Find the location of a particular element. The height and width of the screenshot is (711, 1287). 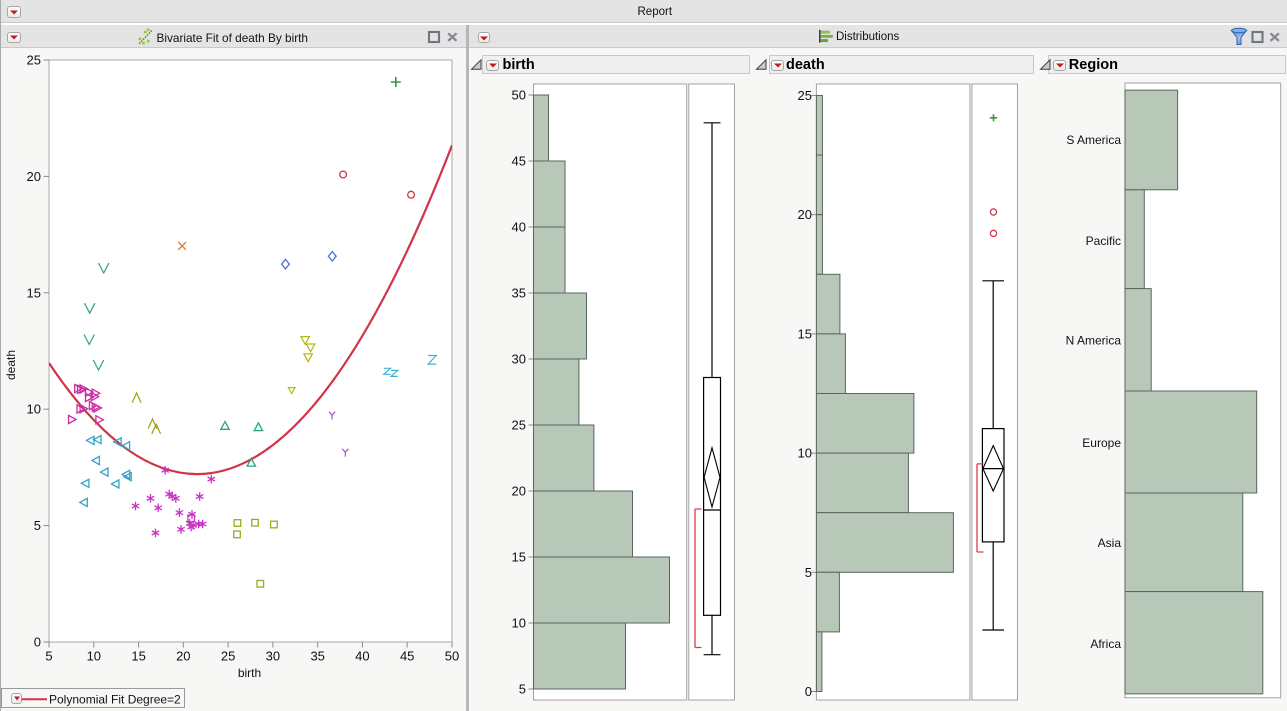

svg-text: Pacific is located at coordinates (1103, 241).